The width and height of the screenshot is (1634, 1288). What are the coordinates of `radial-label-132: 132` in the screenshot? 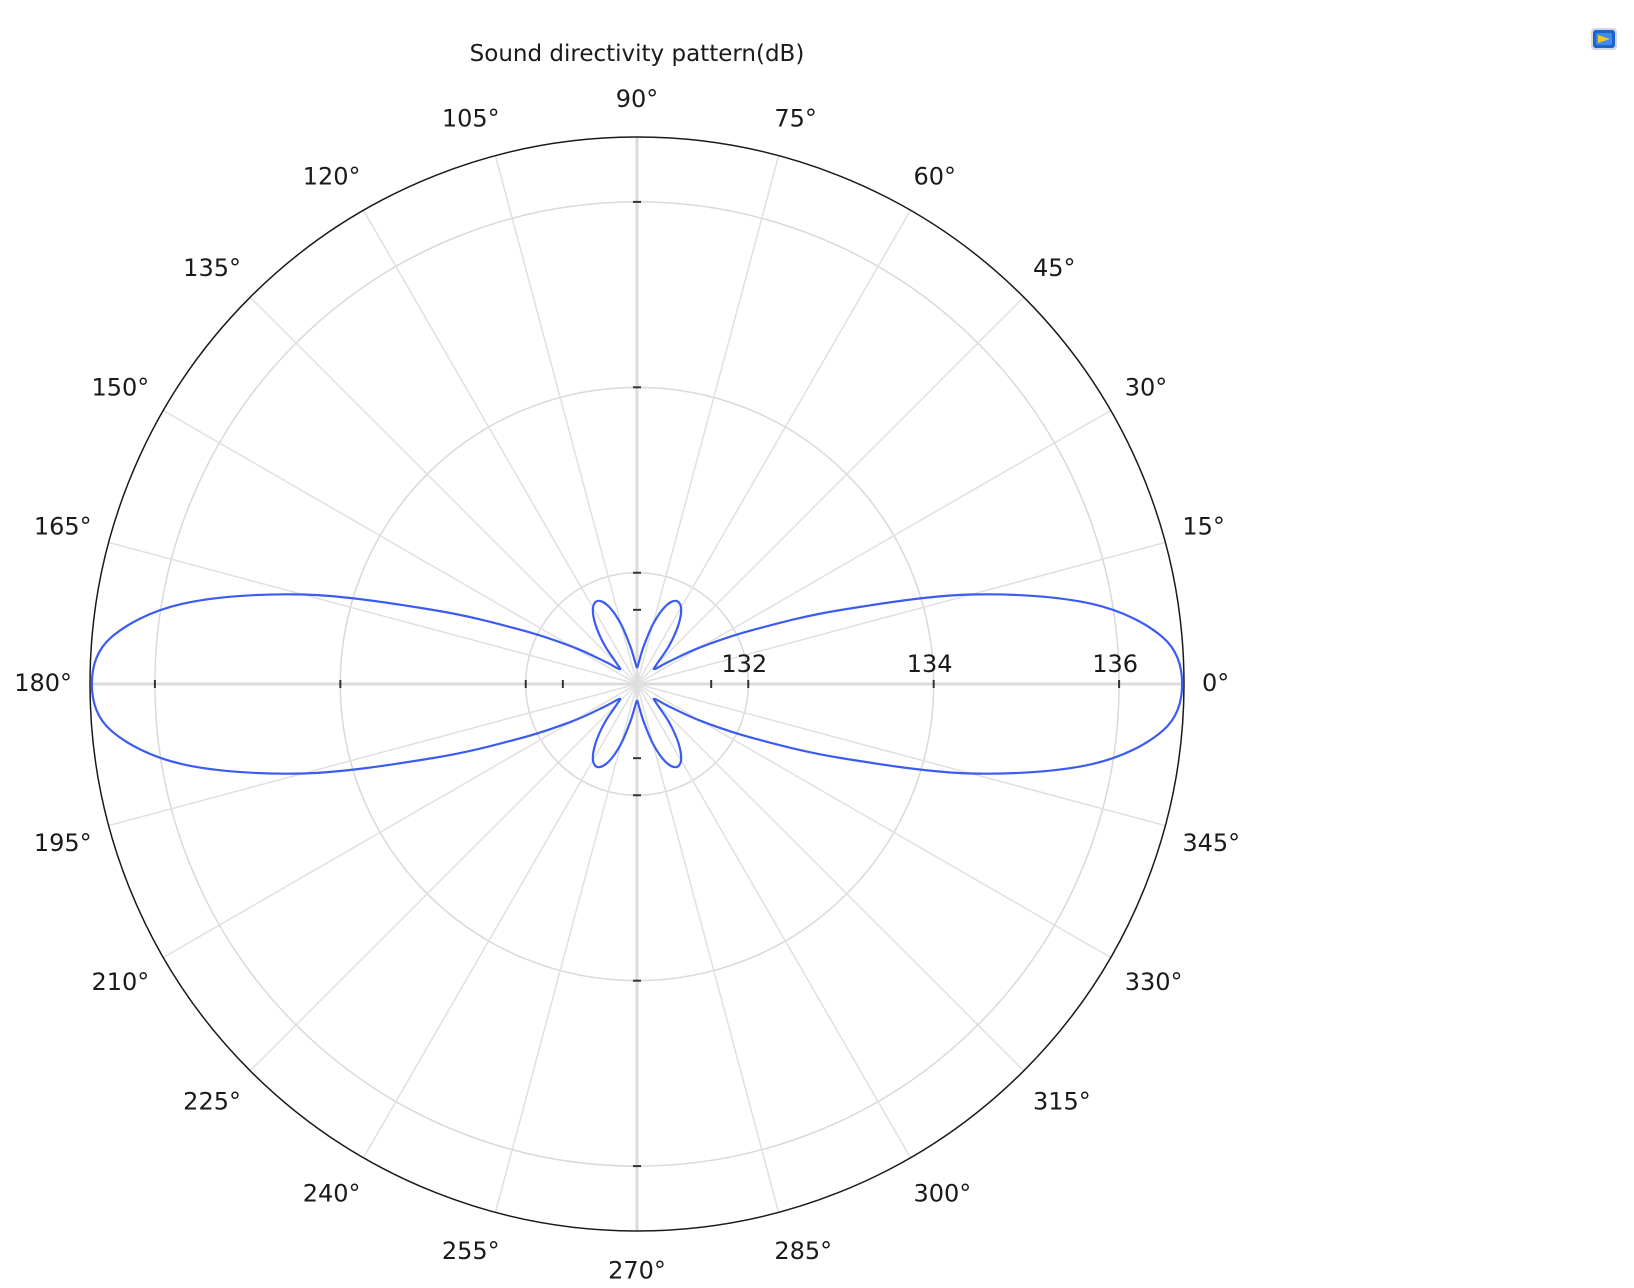 It's located at (744, 664).